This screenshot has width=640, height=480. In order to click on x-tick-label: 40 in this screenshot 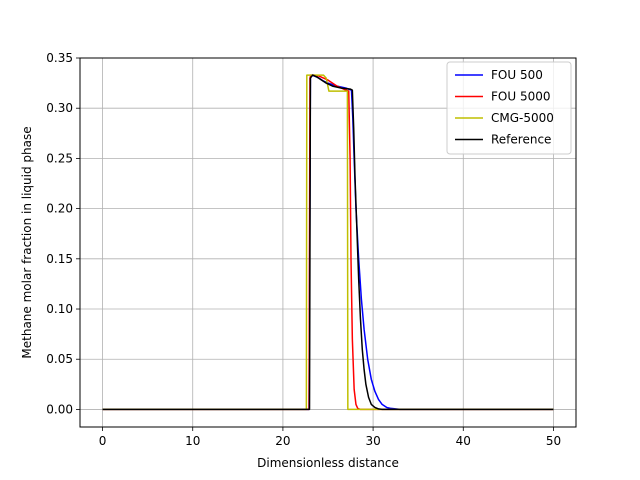, I will do `click(463, 441)`.